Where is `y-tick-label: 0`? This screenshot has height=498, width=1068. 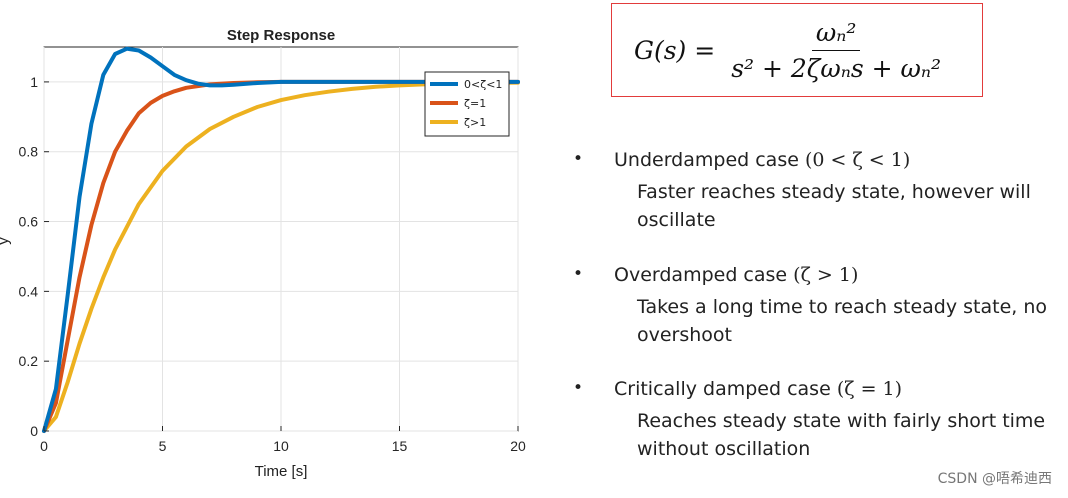
y-tick-label: 0 is located at coordinates (34, 431).